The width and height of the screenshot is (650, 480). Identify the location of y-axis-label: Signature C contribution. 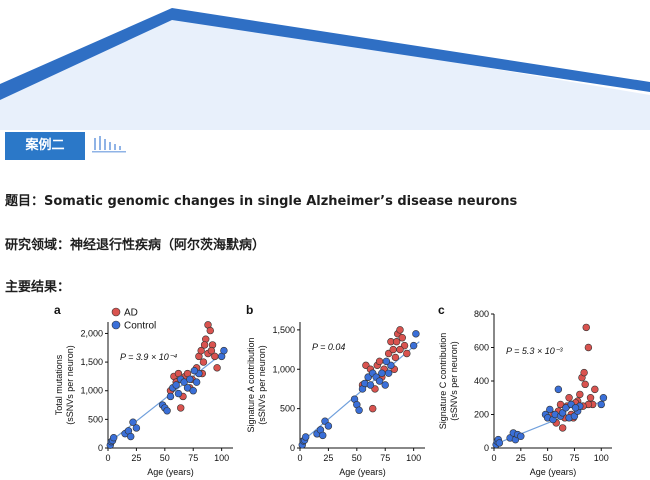
(443, 381).